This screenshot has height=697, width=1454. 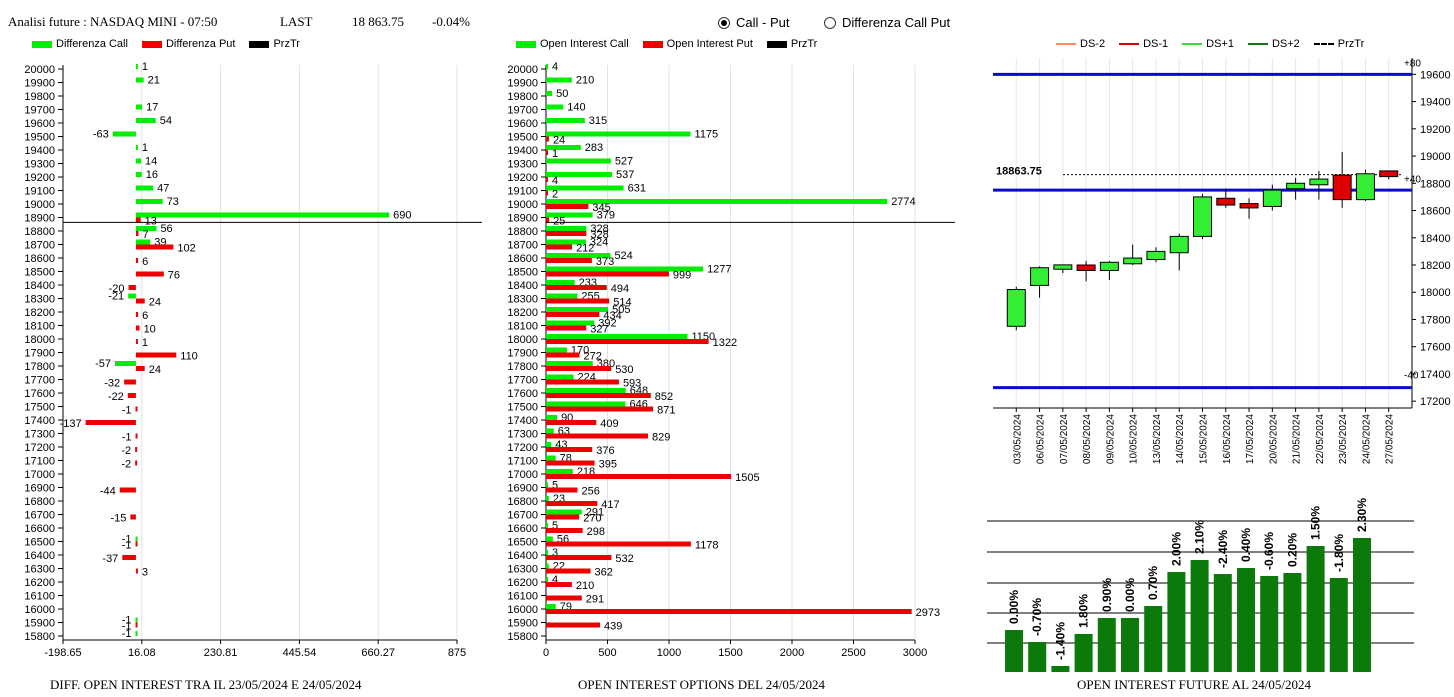 What do you see at coordinates (1019, 172) in the screenshot?
I see `price-label: 18863.75` at bounding box center [1019, 172].